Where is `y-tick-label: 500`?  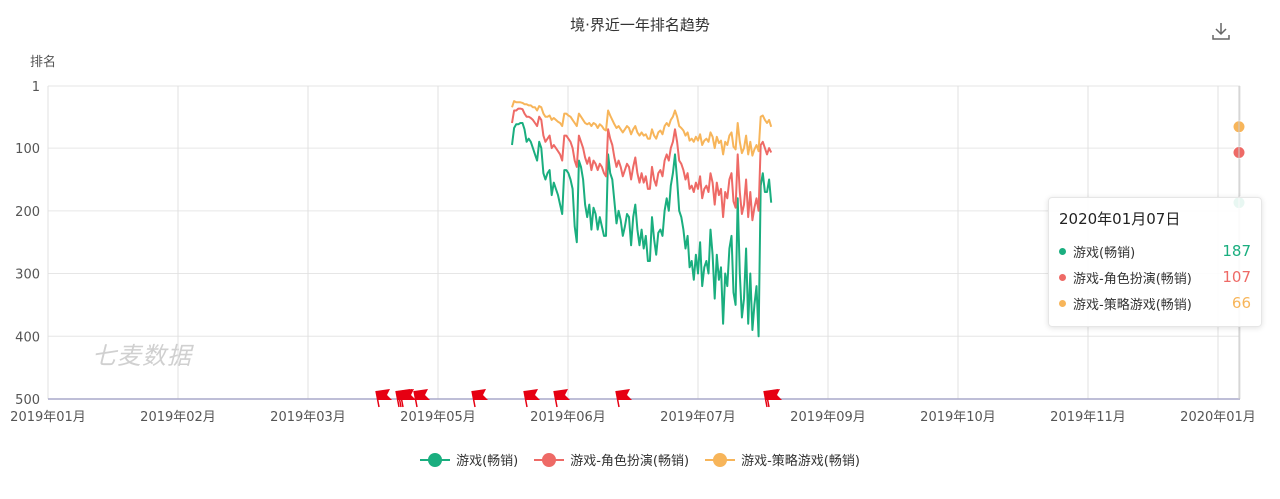 y-tick-label: 500 is located at coordinates (27, 400).